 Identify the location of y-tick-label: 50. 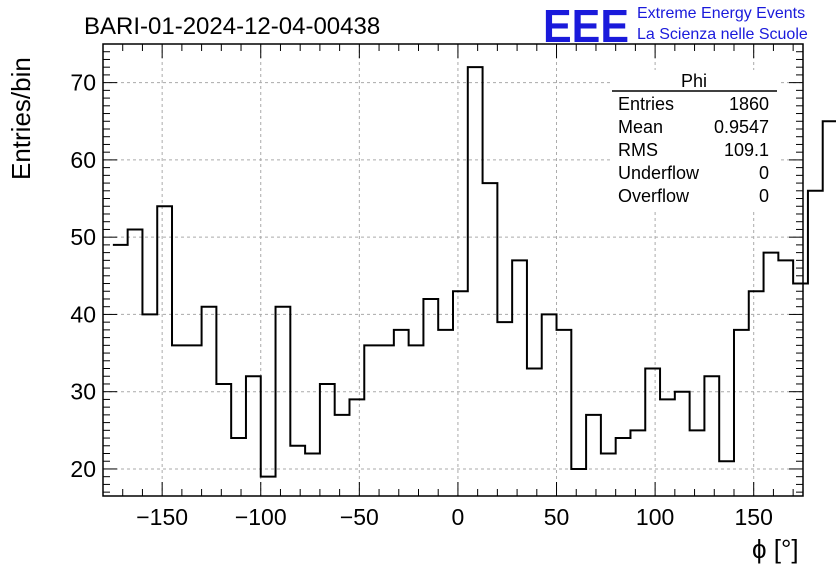
(83, 237).